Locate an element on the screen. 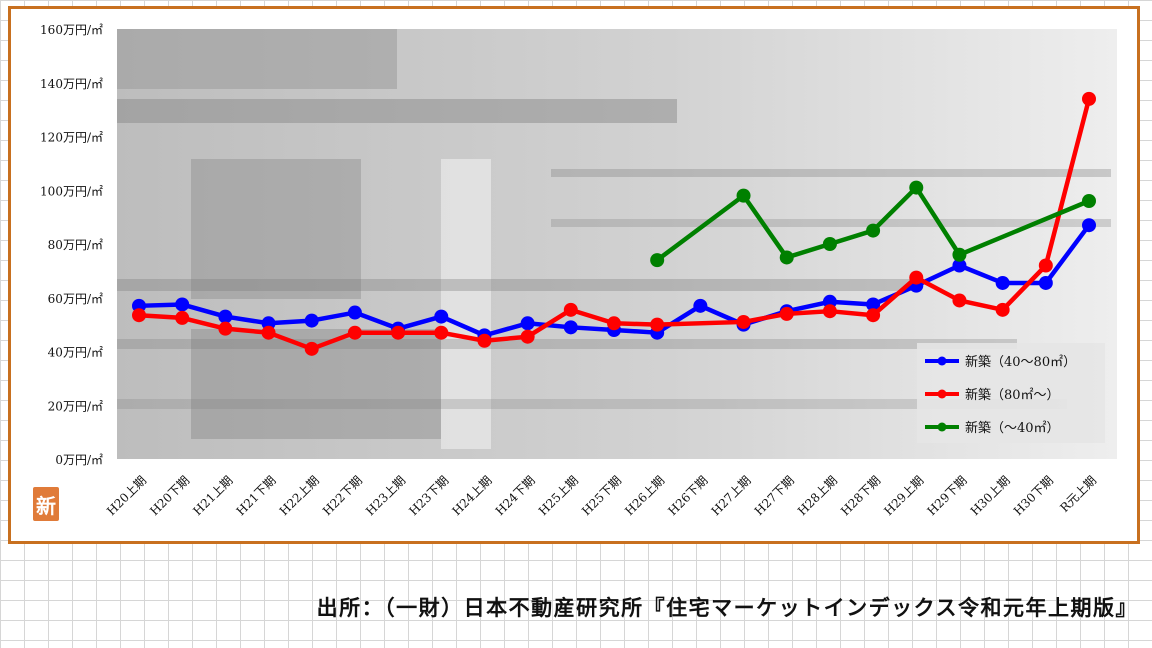 This screenshot has width=1152, height=648. x-tick-label: H26下期 is located at coordinates (687, 495).